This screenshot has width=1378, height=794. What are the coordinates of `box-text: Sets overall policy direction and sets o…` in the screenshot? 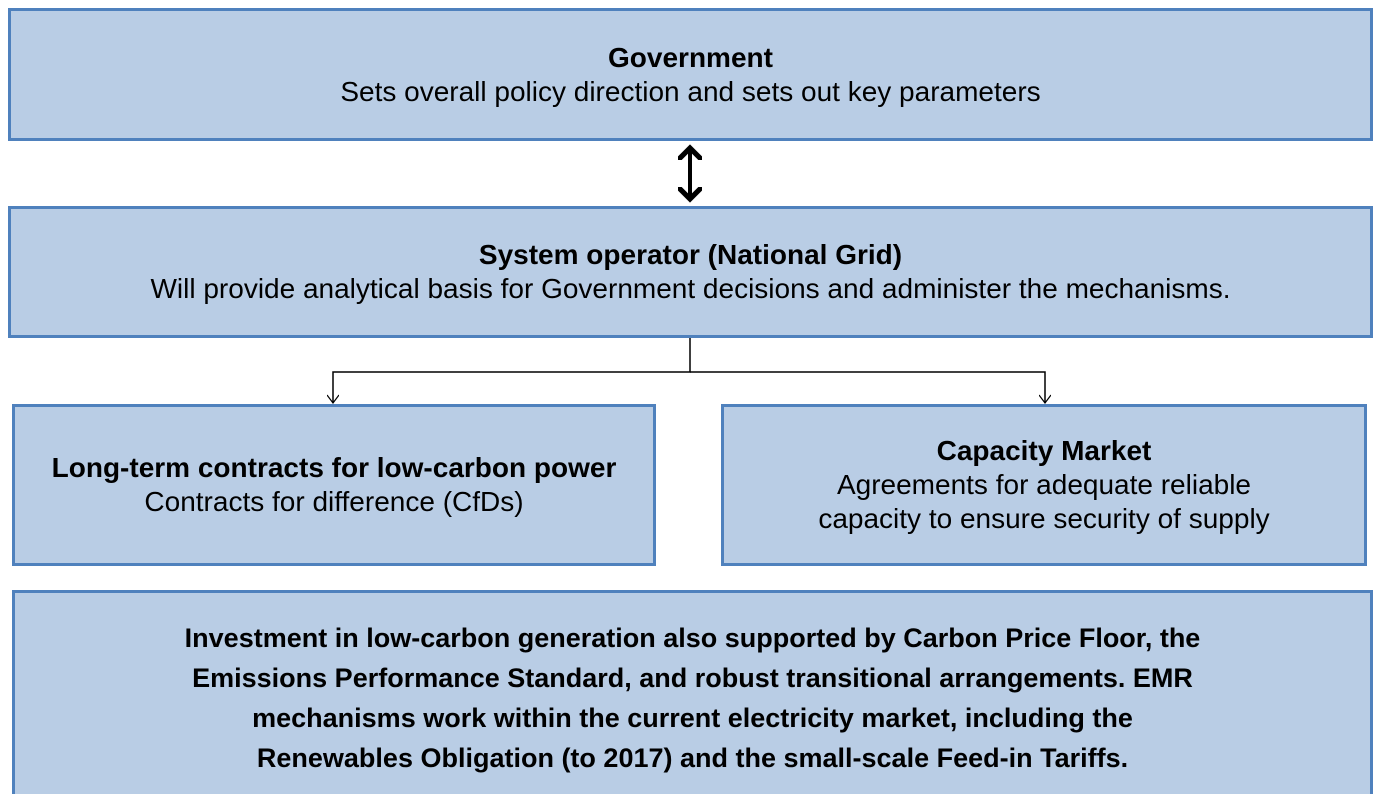 It's located at (690, 91).